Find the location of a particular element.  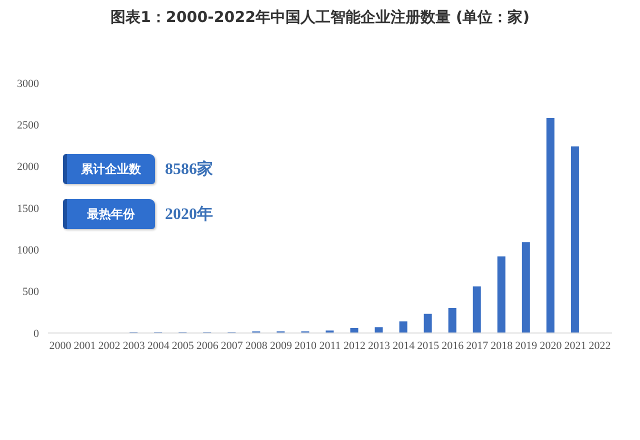

annotation: 2020年 is located at coordinates (189, 214).